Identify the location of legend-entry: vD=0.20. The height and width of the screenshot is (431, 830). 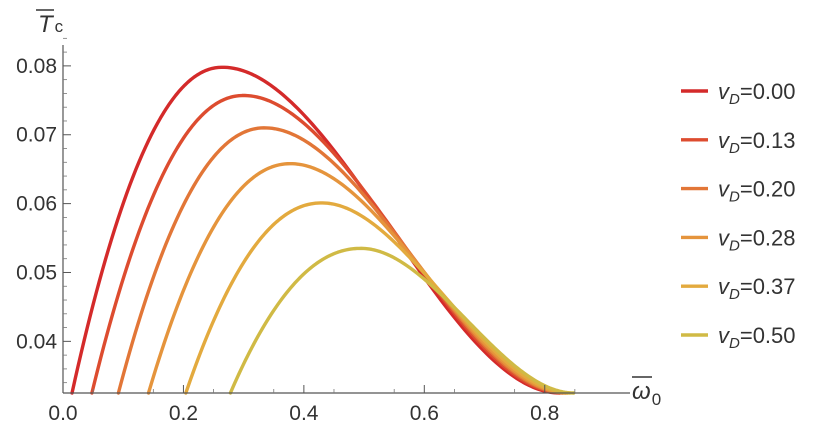
(757, 191).